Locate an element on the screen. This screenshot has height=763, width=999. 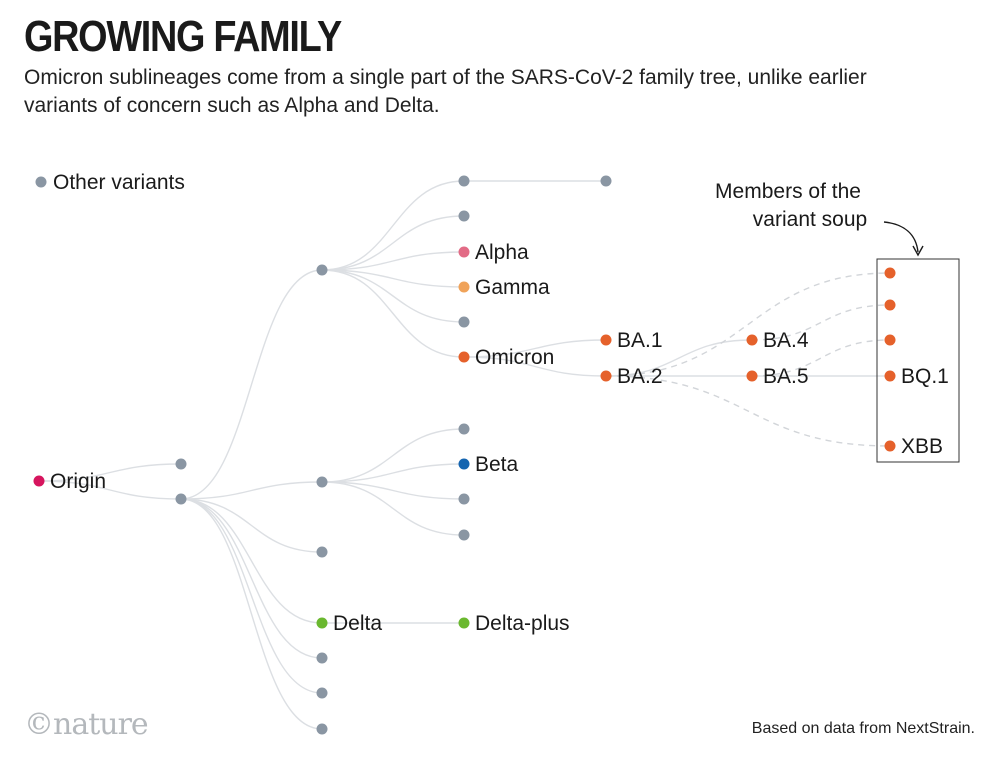
edge-n4-beta is located at coordinates (393, 473).